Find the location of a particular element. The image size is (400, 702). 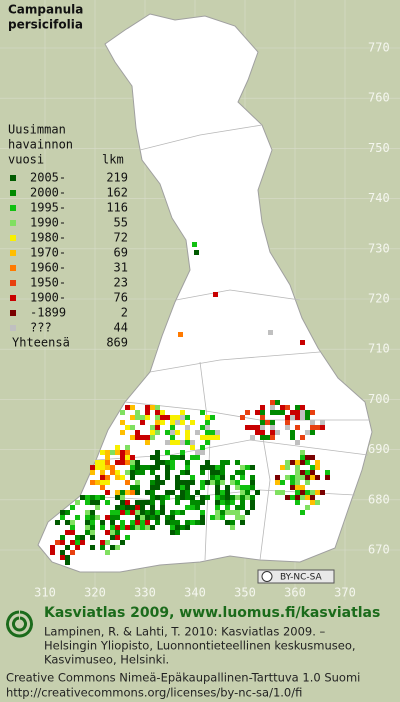

legend-count: 76 is located at coordinates (121, 298).